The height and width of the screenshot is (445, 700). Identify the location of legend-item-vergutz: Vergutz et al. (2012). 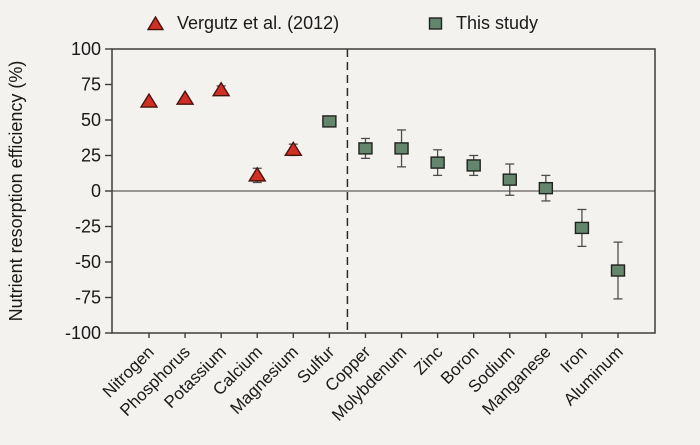
(243, 23).